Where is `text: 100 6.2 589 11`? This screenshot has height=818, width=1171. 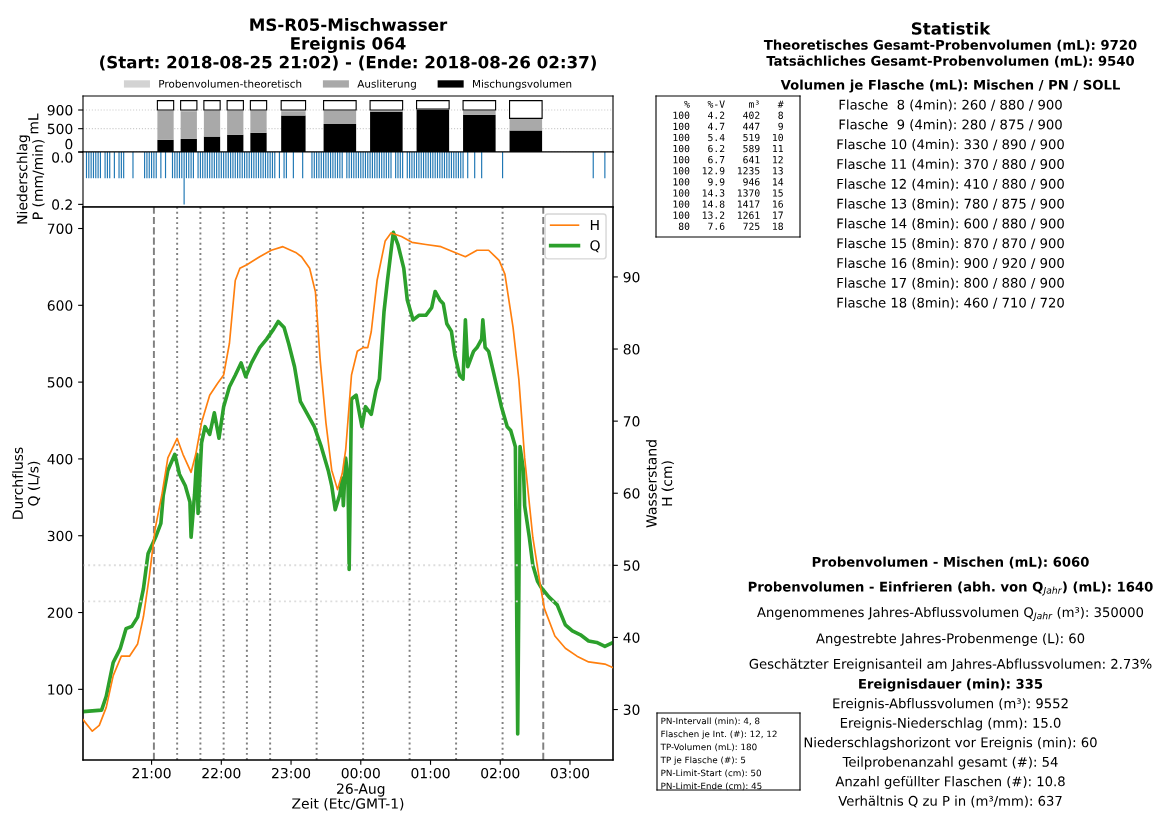
text: 100 6.2 589 11 is located at coordinates (728, 148).